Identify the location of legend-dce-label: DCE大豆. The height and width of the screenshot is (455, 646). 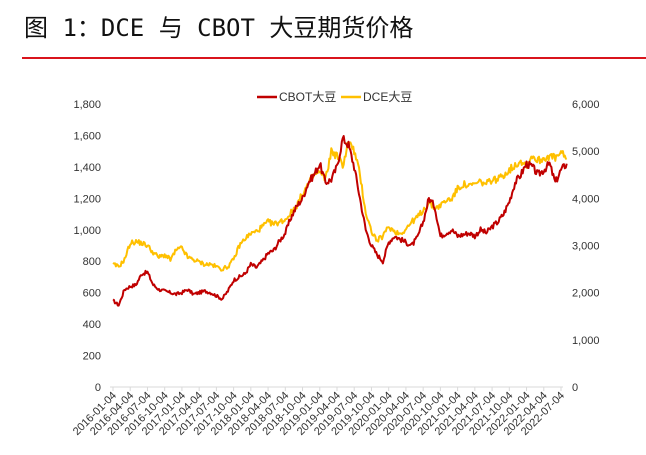
(387, 97).